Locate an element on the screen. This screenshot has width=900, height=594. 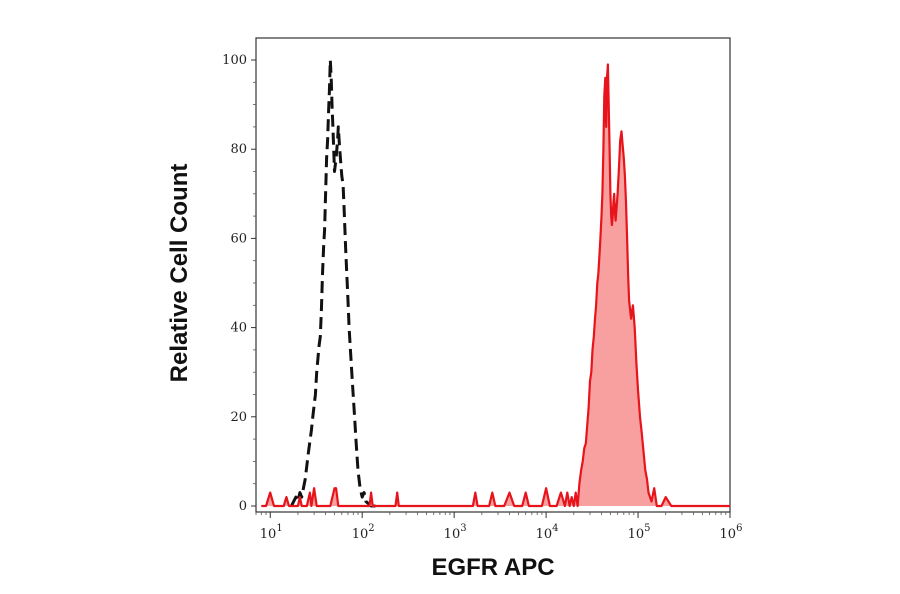
series-0-line is located at coordinates (334, 283).